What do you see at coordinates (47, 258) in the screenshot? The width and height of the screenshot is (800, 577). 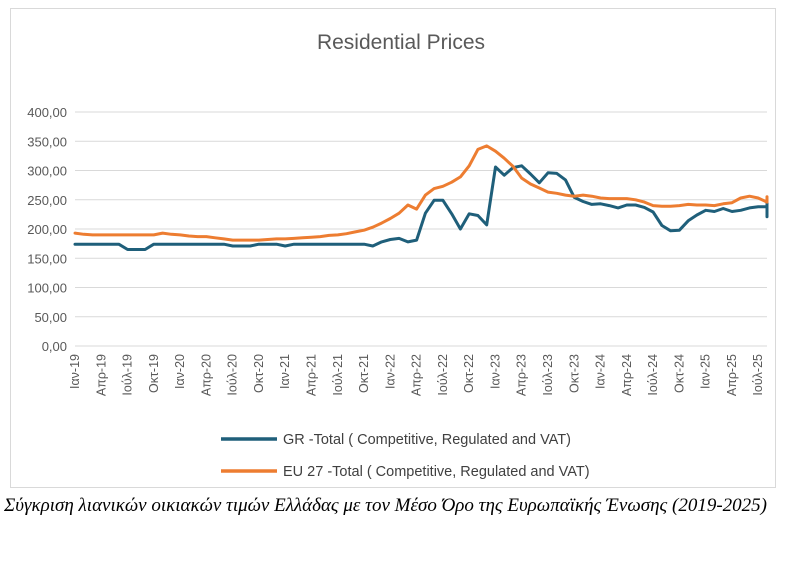 I see `y-tick-label: 150,00` at bounding box center [47, 258].